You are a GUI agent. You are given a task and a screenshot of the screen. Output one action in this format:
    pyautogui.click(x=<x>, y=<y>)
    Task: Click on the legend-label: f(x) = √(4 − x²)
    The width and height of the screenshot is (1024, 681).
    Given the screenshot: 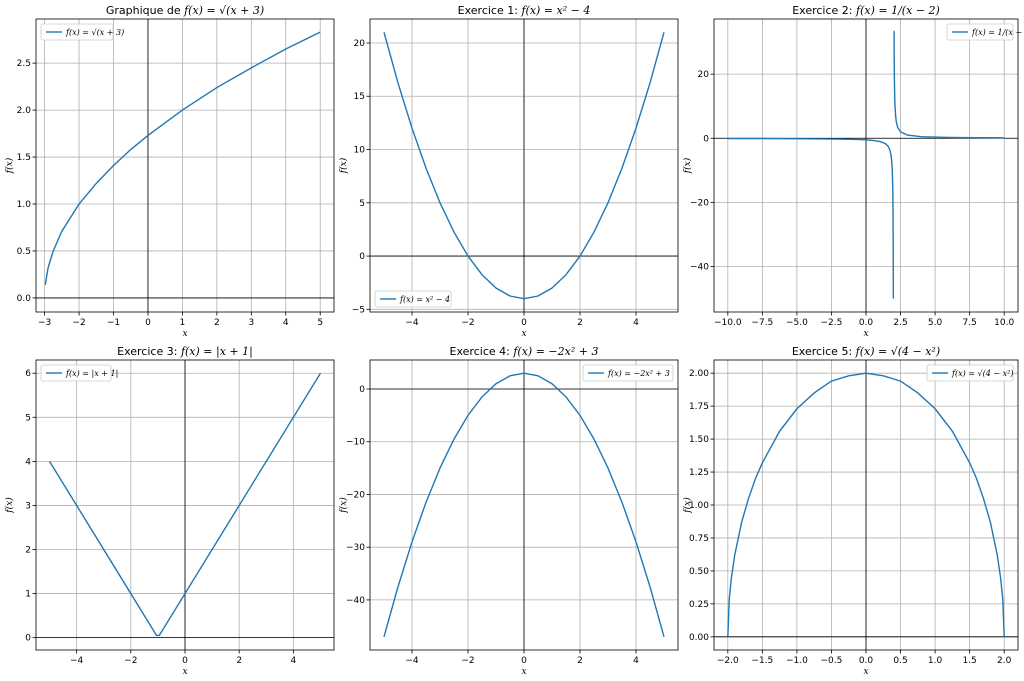 What is the action you would take?
    pyautogui.click(x=982, y=373)
    